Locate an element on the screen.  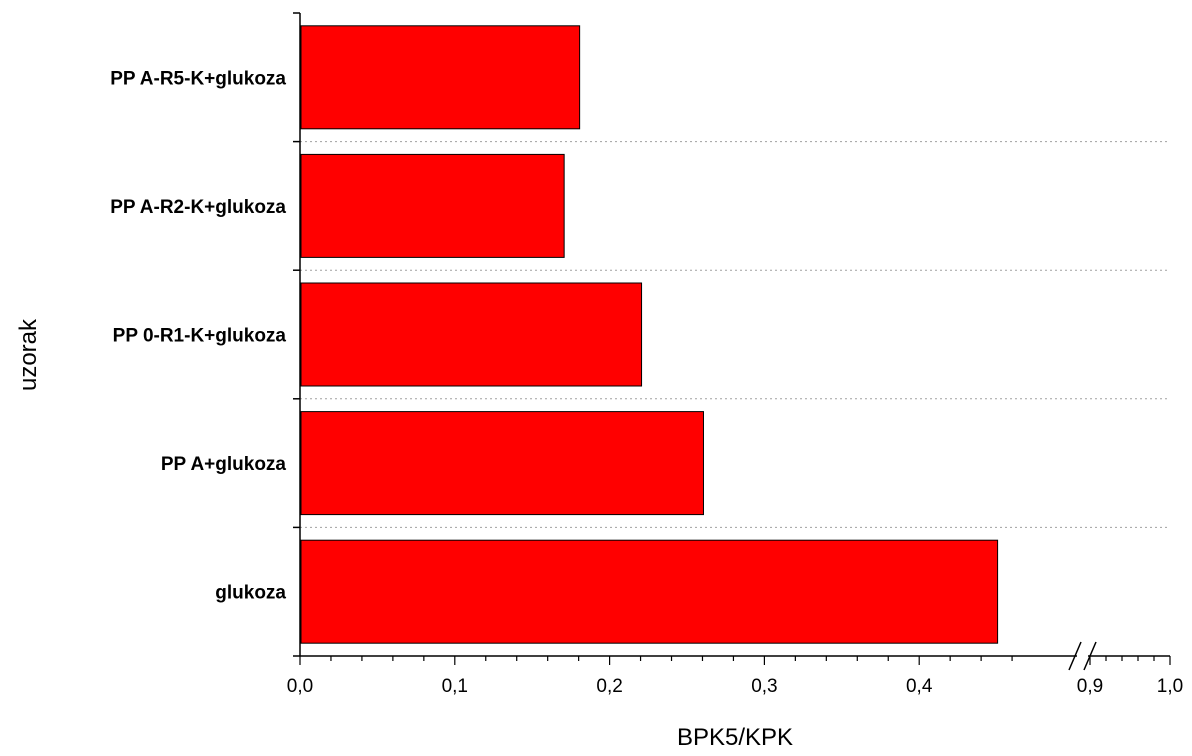
y-axis-title: uzorak is located at coordinates (28, 354).